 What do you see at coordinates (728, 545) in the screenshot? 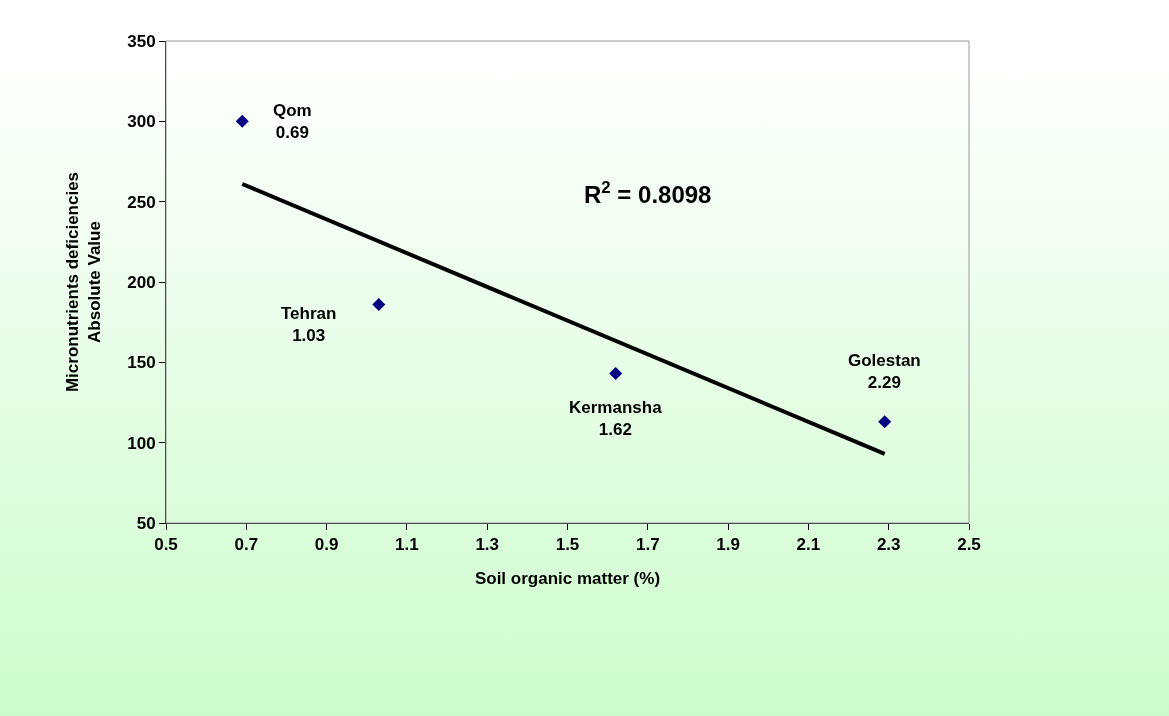
I see `x-tick-label: 1.9` at bounding box center [728, 545].